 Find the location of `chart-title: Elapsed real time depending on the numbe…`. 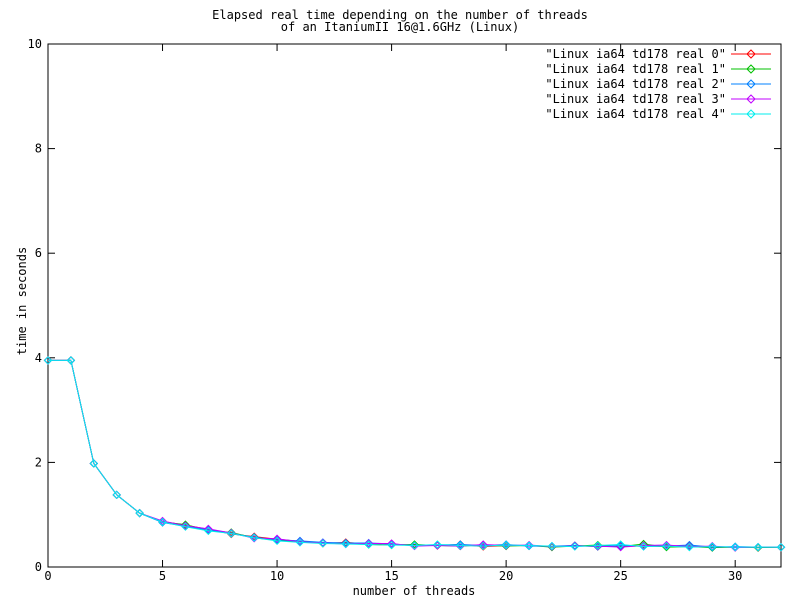

chart-title: Elapsed real time depending on the numbe… is located at coordinates (400, 15).